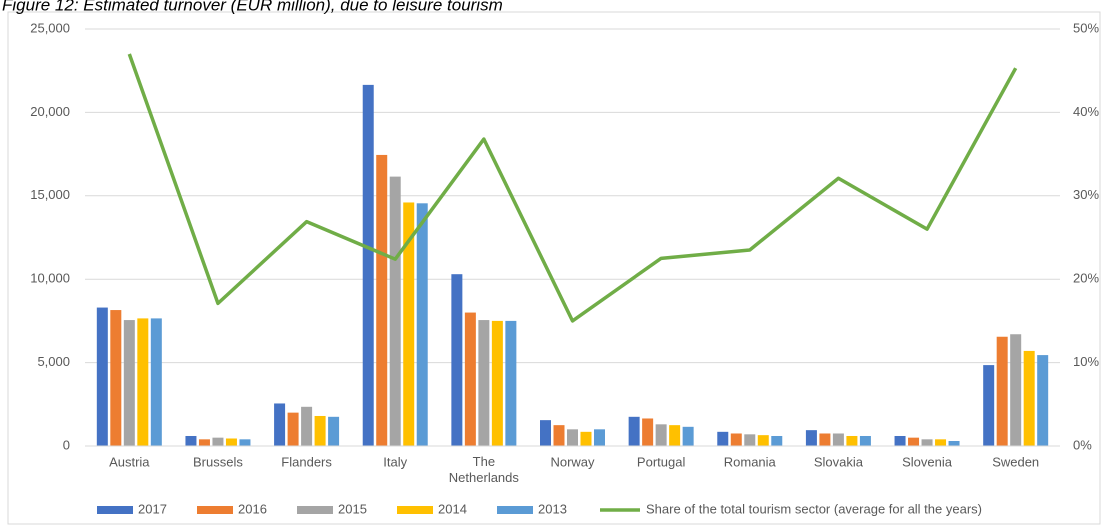  What do you see at coordinates (352, 508) in the screenshot?
I see `legend-label: 2015` at bounding box center [352, 508].